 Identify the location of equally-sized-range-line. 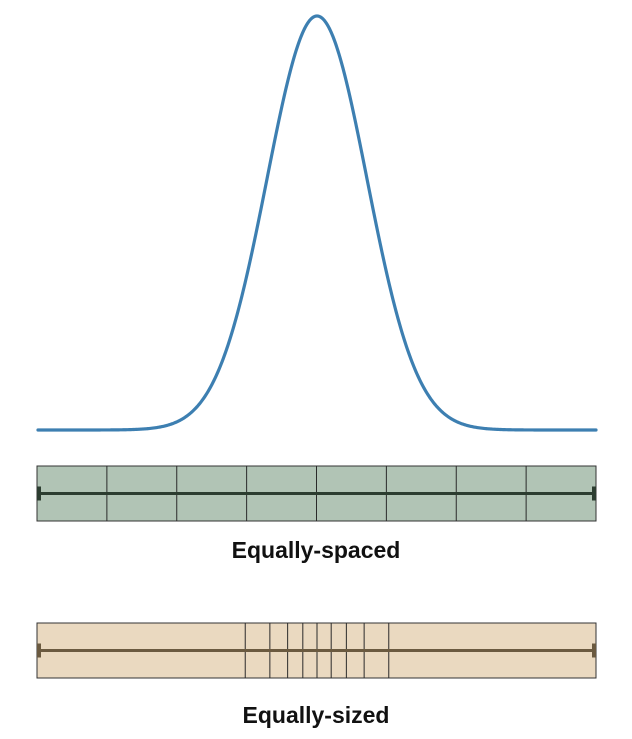
(316, 650).